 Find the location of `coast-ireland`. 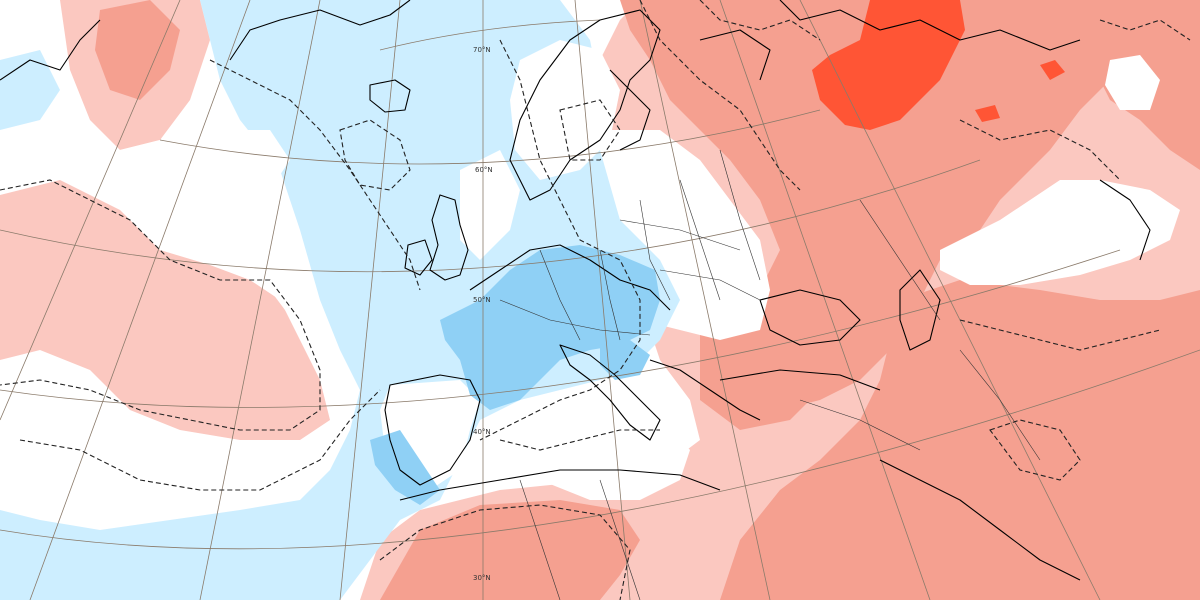

coast-ireland is located at coordinates (418, 257).